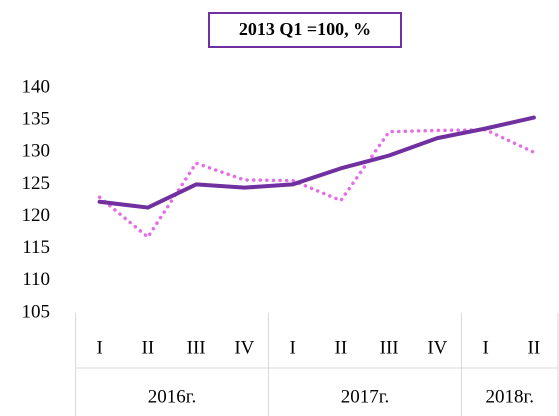  I want to click on chart-title: 2013 Q1 =100, %, so click(305, 29).